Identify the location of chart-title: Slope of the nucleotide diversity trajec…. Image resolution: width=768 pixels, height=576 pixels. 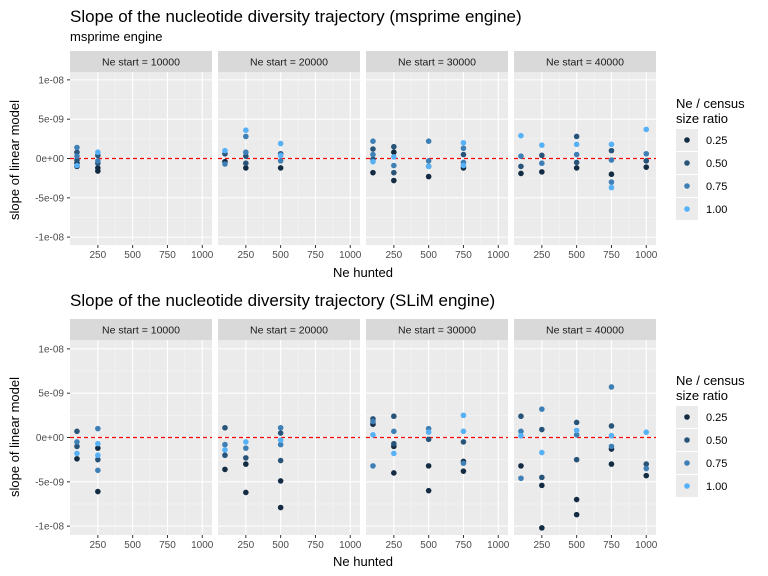
(296, 16).